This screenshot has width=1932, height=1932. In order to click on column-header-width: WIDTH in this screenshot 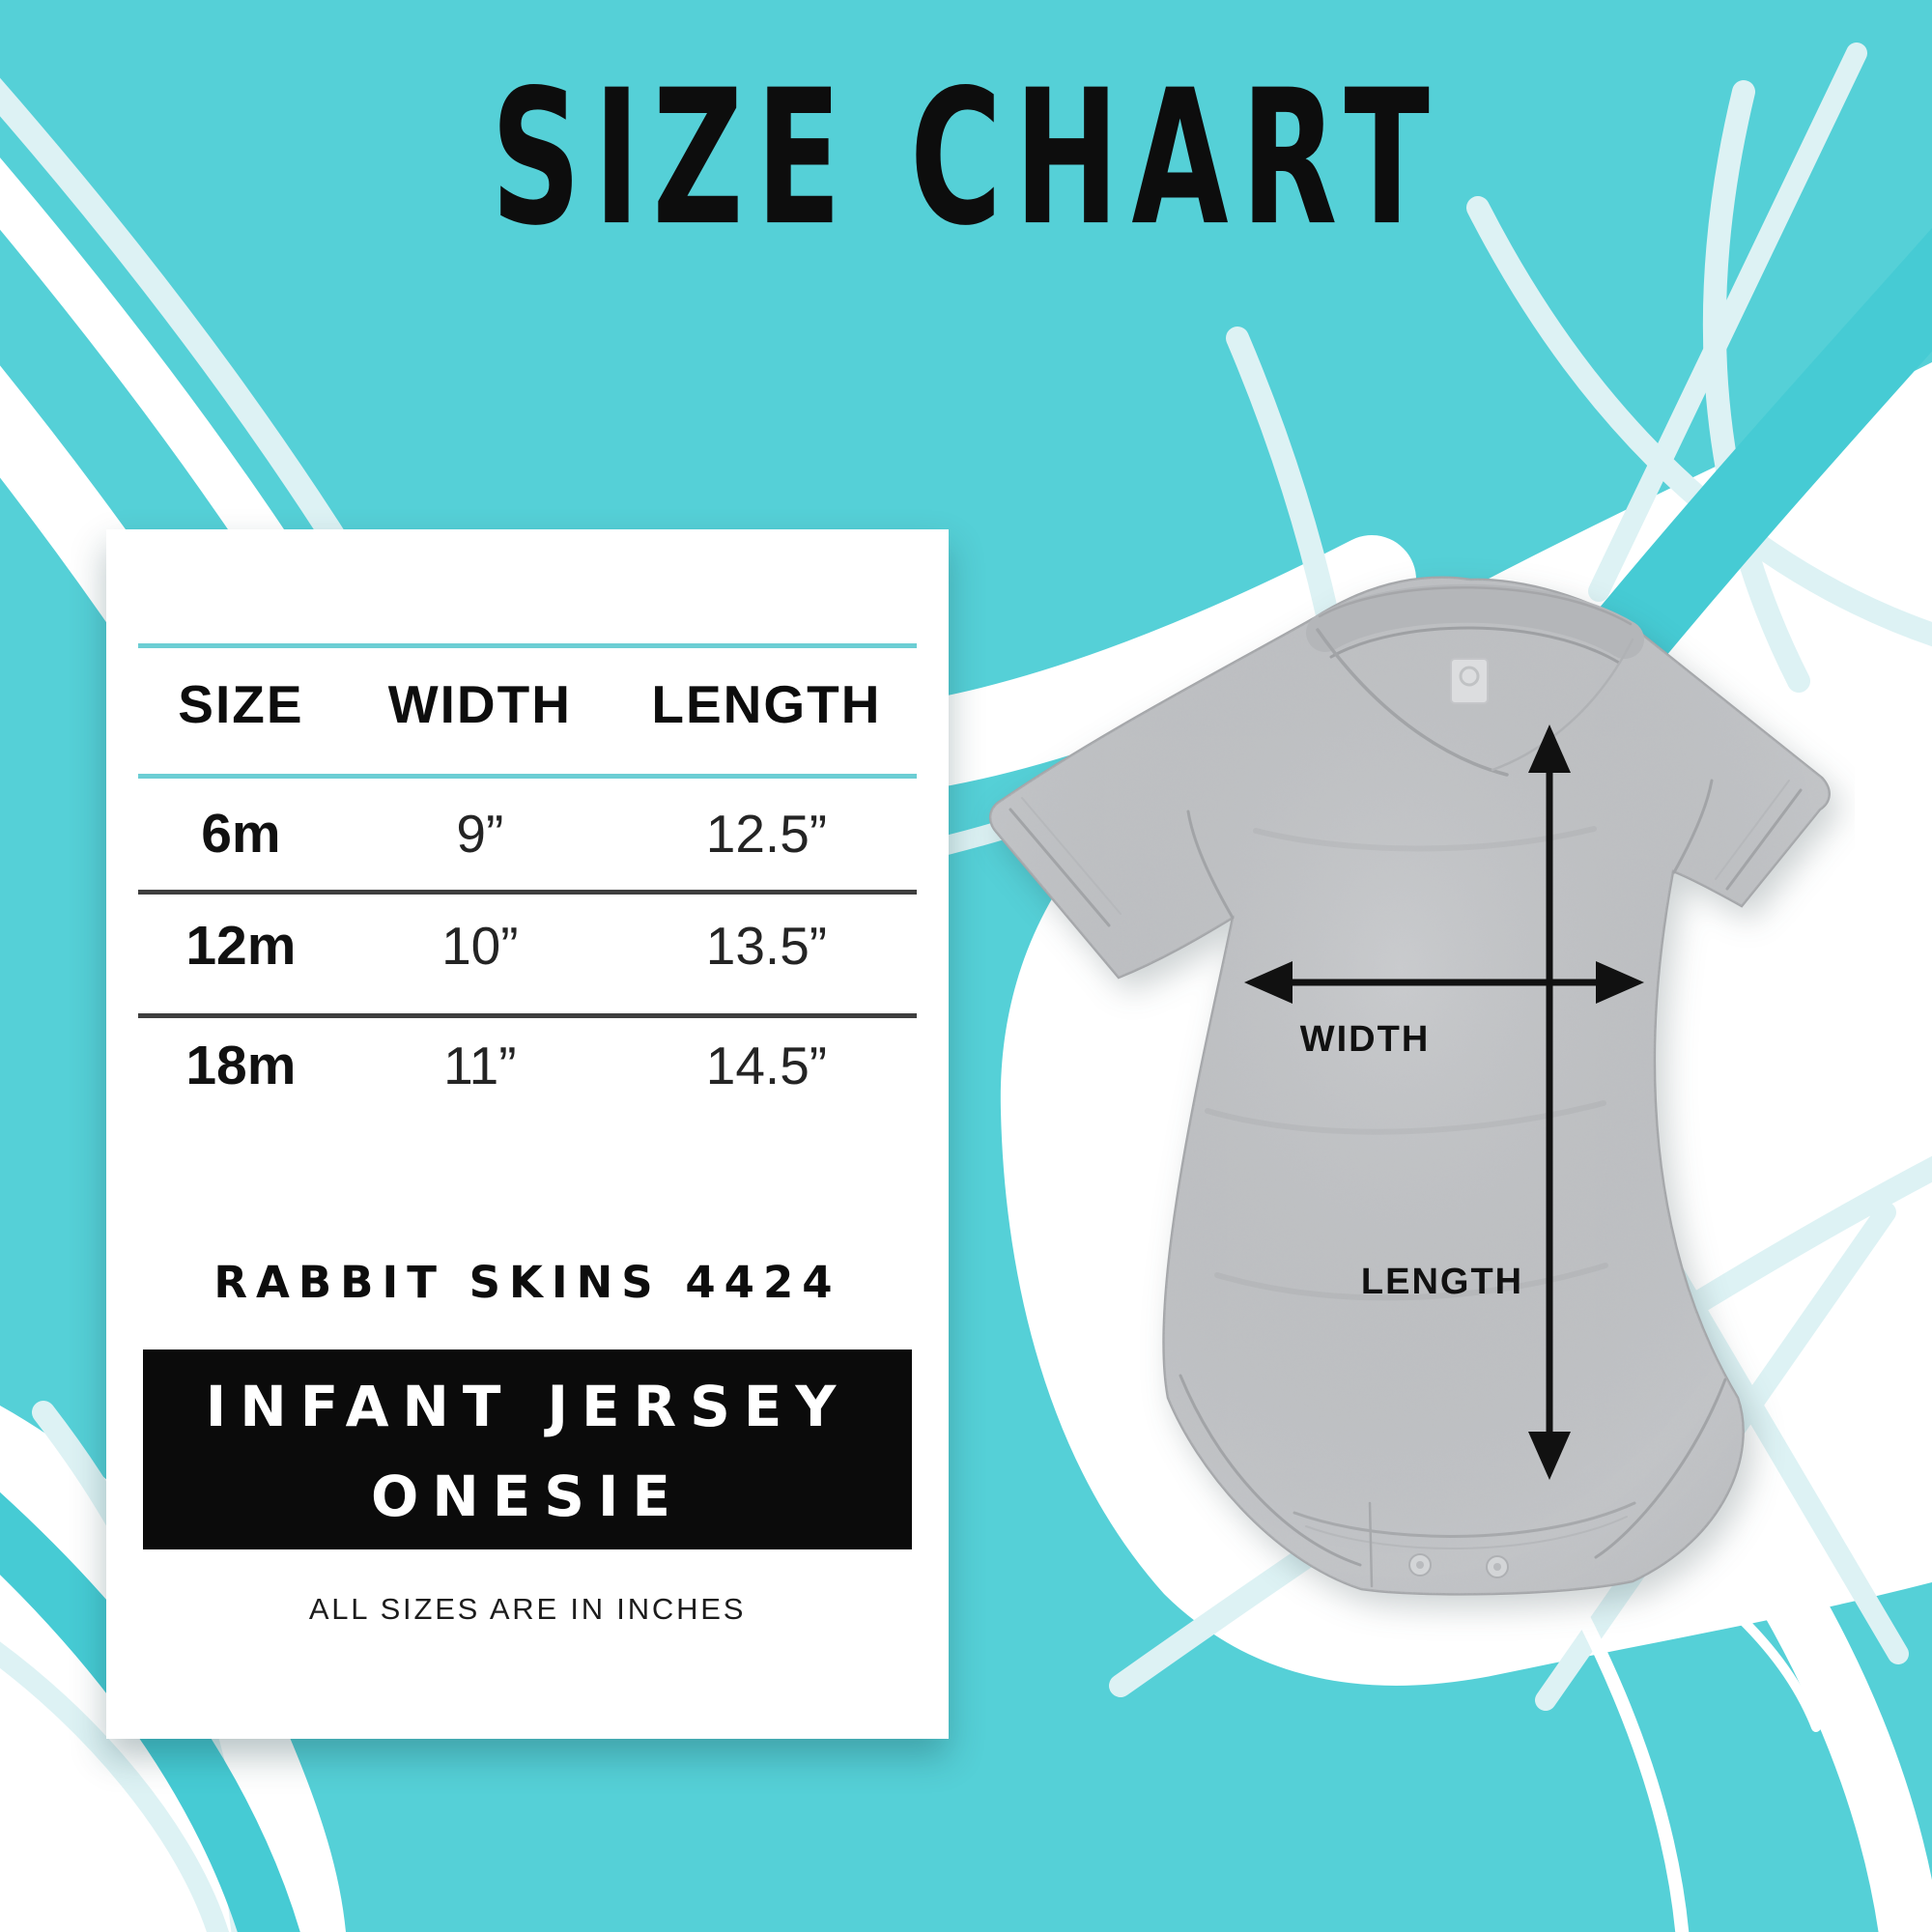, I will do `click(479, 704)`.